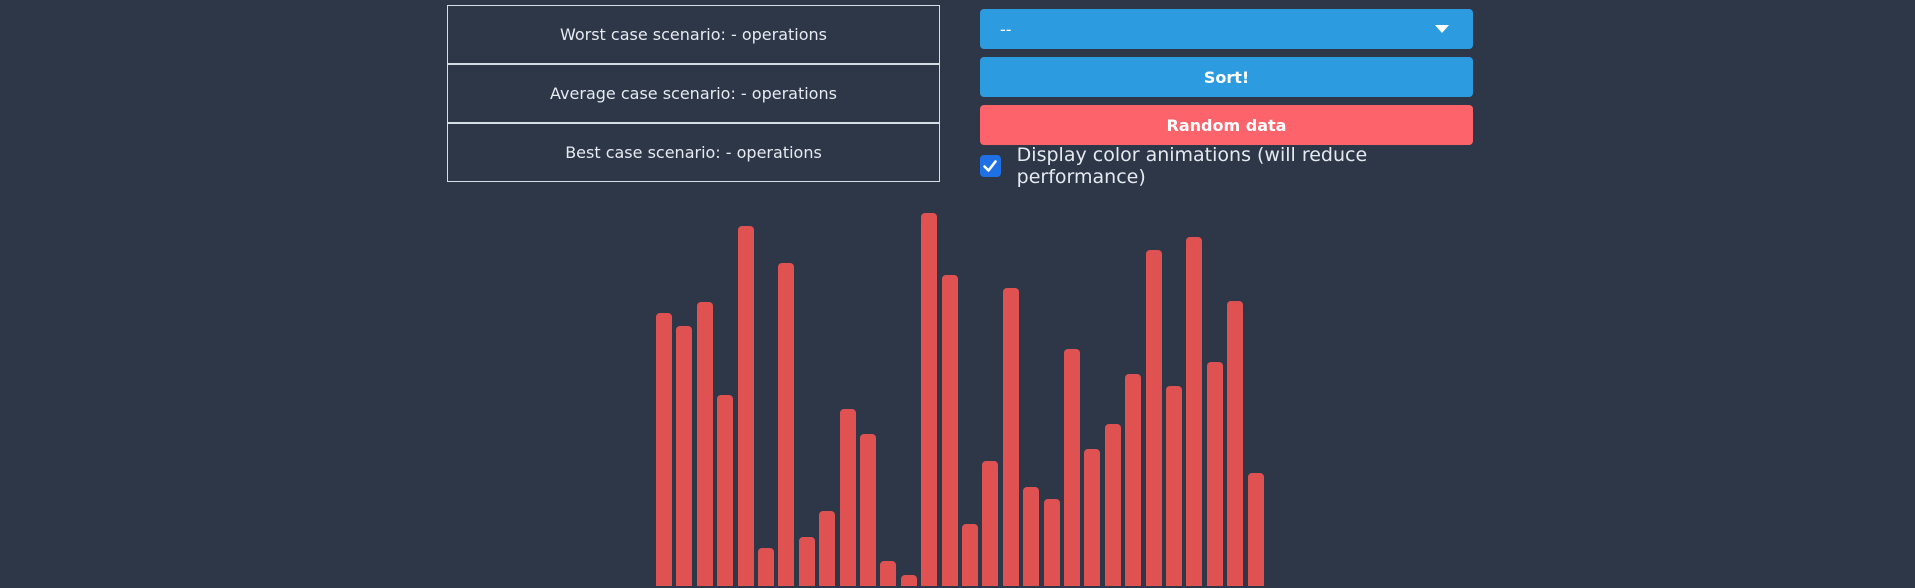  I want to click on average-case-stat: Average case scenario: - operations, so click(693, 93).